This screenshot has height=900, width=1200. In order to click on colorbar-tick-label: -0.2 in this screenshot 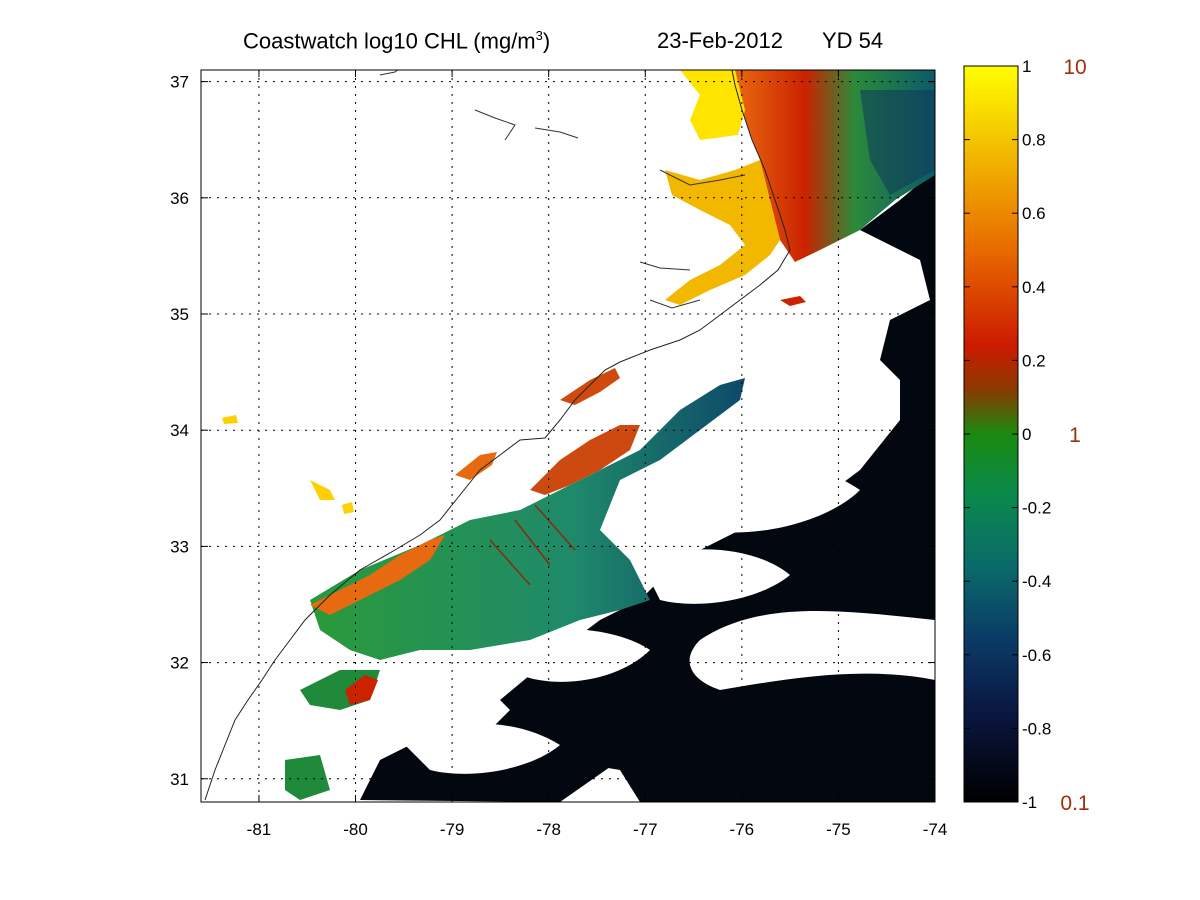, I will do `click(1036, 508)`.